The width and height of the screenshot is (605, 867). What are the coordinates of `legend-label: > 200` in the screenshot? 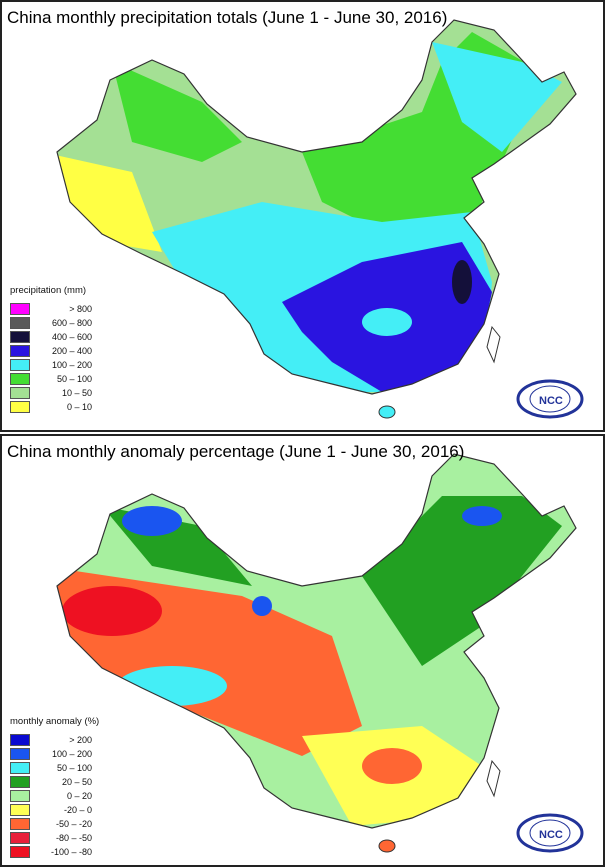 It's located at (80, 740).